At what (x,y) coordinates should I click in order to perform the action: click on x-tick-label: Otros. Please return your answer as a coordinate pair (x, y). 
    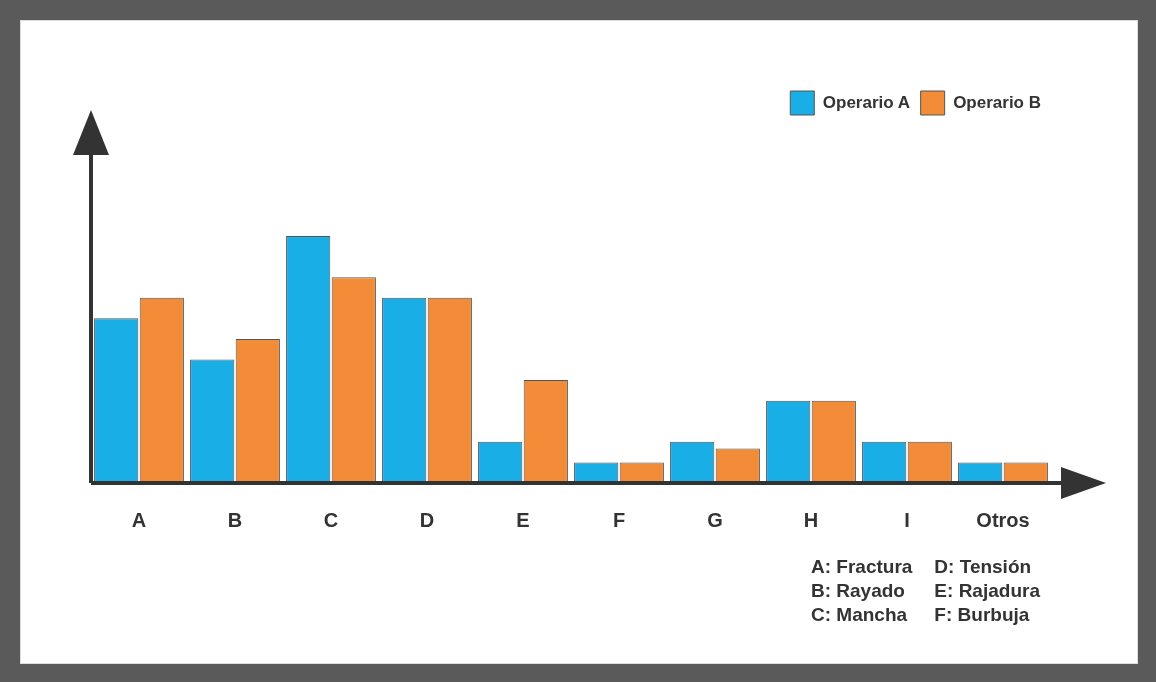
    Looking at the image, I should click on (1003, 519).